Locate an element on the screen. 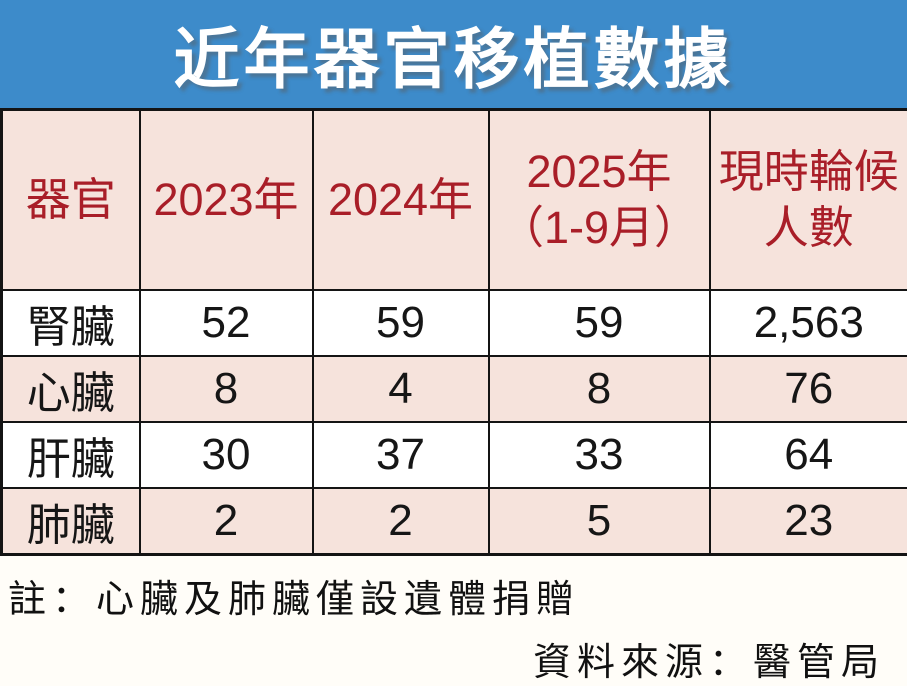 Image resolution: width=907 pixels, height=686 pixels. value-cell-2023: 8 is located at coordinates (226, 389).